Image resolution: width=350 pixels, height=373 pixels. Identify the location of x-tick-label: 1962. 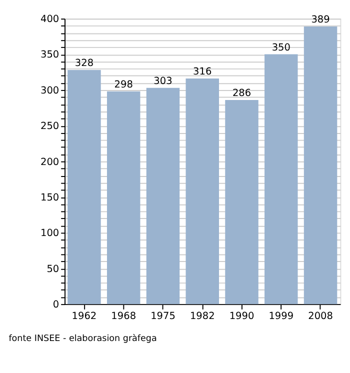
(84, 316).